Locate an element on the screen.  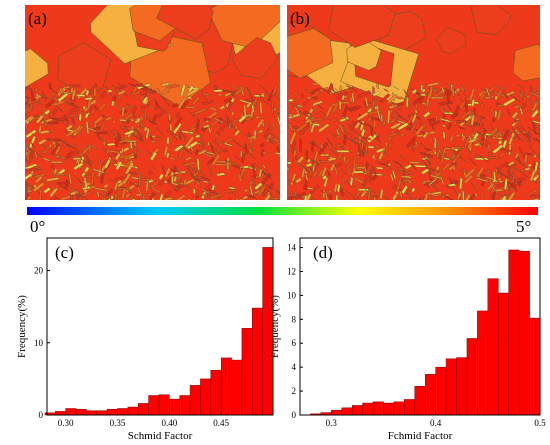
panel-label: (d) is located at coordinates (323, 252).